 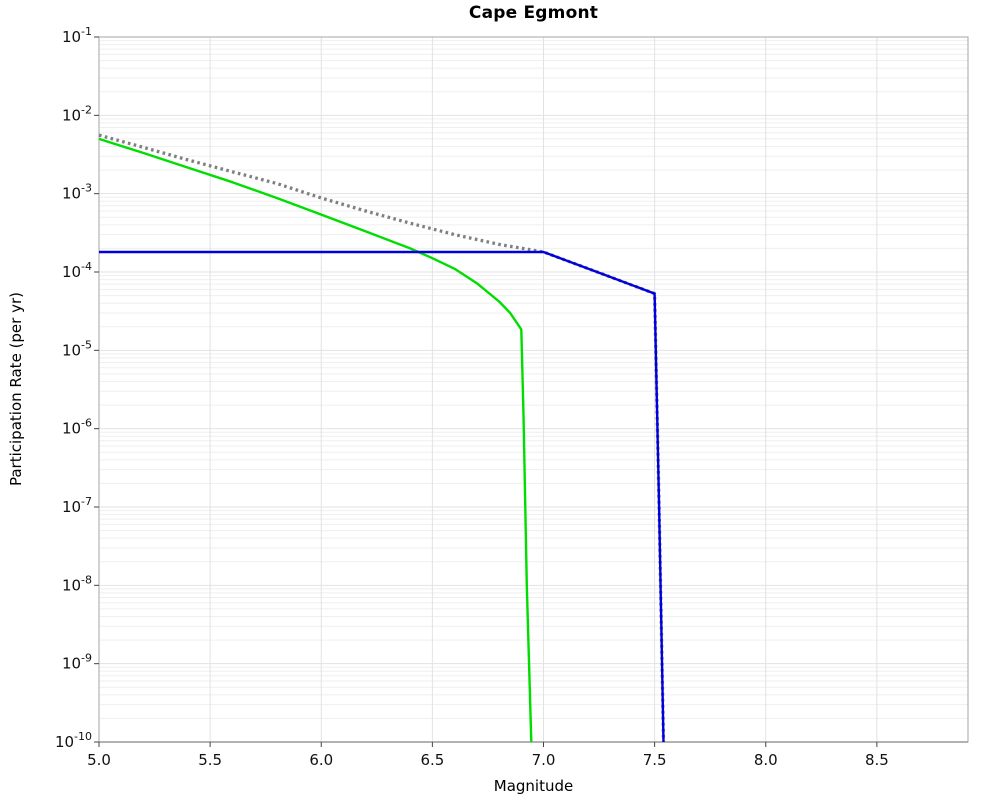 What do you see at coordinates (766, 760) in the screenshot?
I see `x-tick-label: 8.0` at bounding box center [766, 760].